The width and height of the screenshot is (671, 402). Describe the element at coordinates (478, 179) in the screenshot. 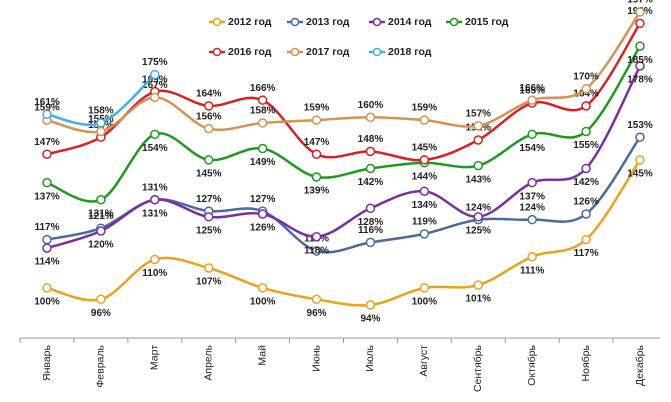

I see `data-label: 143%` at that location.